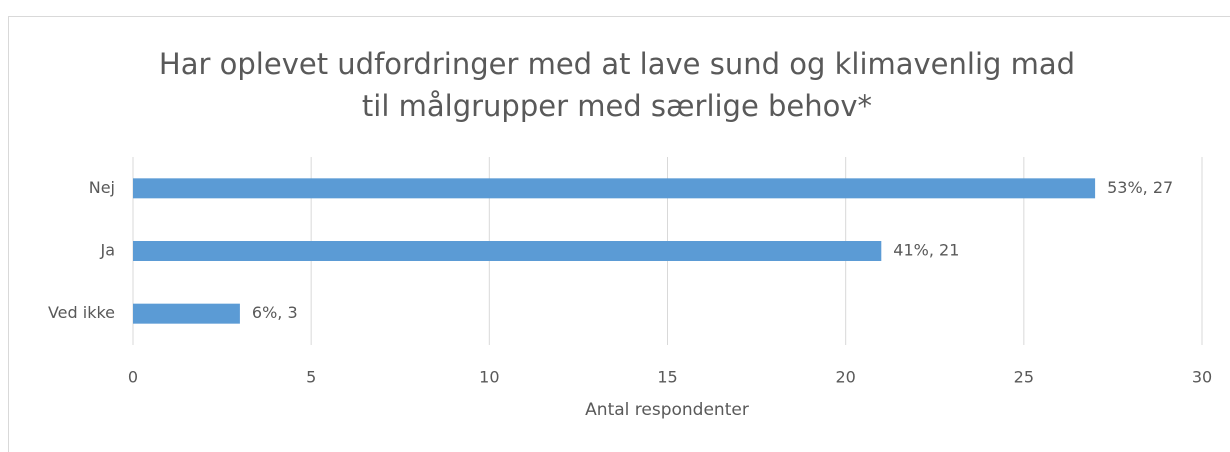 The height and width of the screenshot is (452, 1230). Describe the element at coordinates (489, 377) in the screenshot. I see `x-tick-label: 10` at that location.